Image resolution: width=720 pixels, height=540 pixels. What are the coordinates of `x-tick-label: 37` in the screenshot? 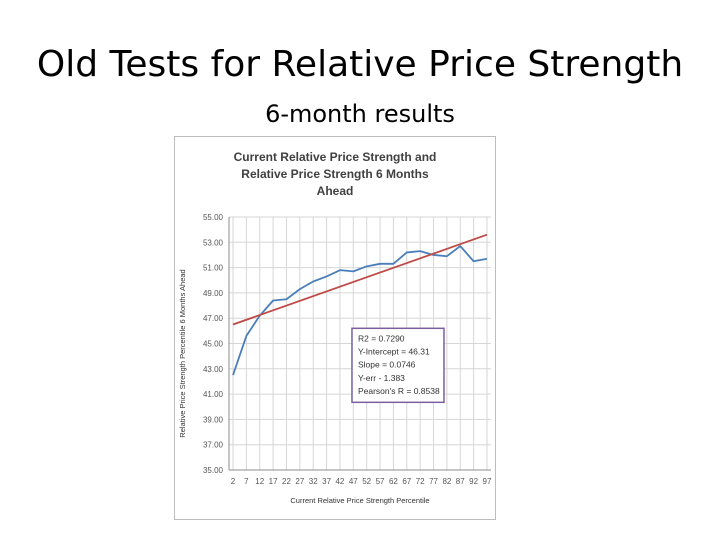 It's located at (326, 481).